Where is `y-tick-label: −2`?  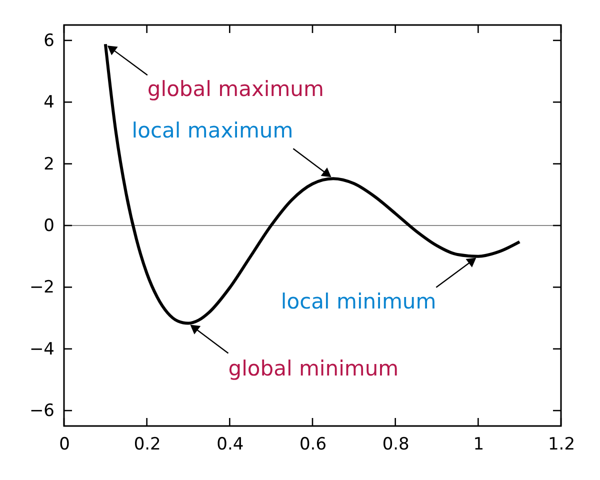 y-tick-label: −2 is located at coordinates (41, 288).